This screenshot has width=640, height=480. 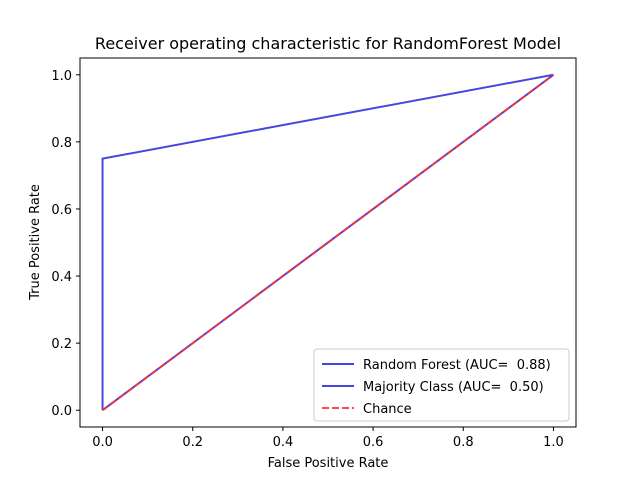 What do you see at coordinates (373, 442) in the screenshot?
I see `x-tick-label: 0.6` at bounding box center [373, 442].